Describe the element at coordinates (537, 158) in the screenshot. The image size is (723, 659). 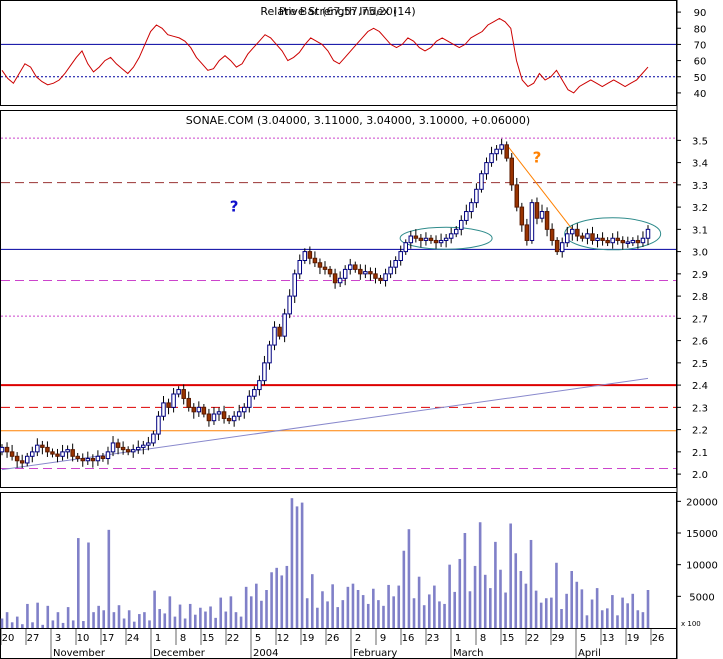
I see `annotation-question-mark-1: ?` at that location.